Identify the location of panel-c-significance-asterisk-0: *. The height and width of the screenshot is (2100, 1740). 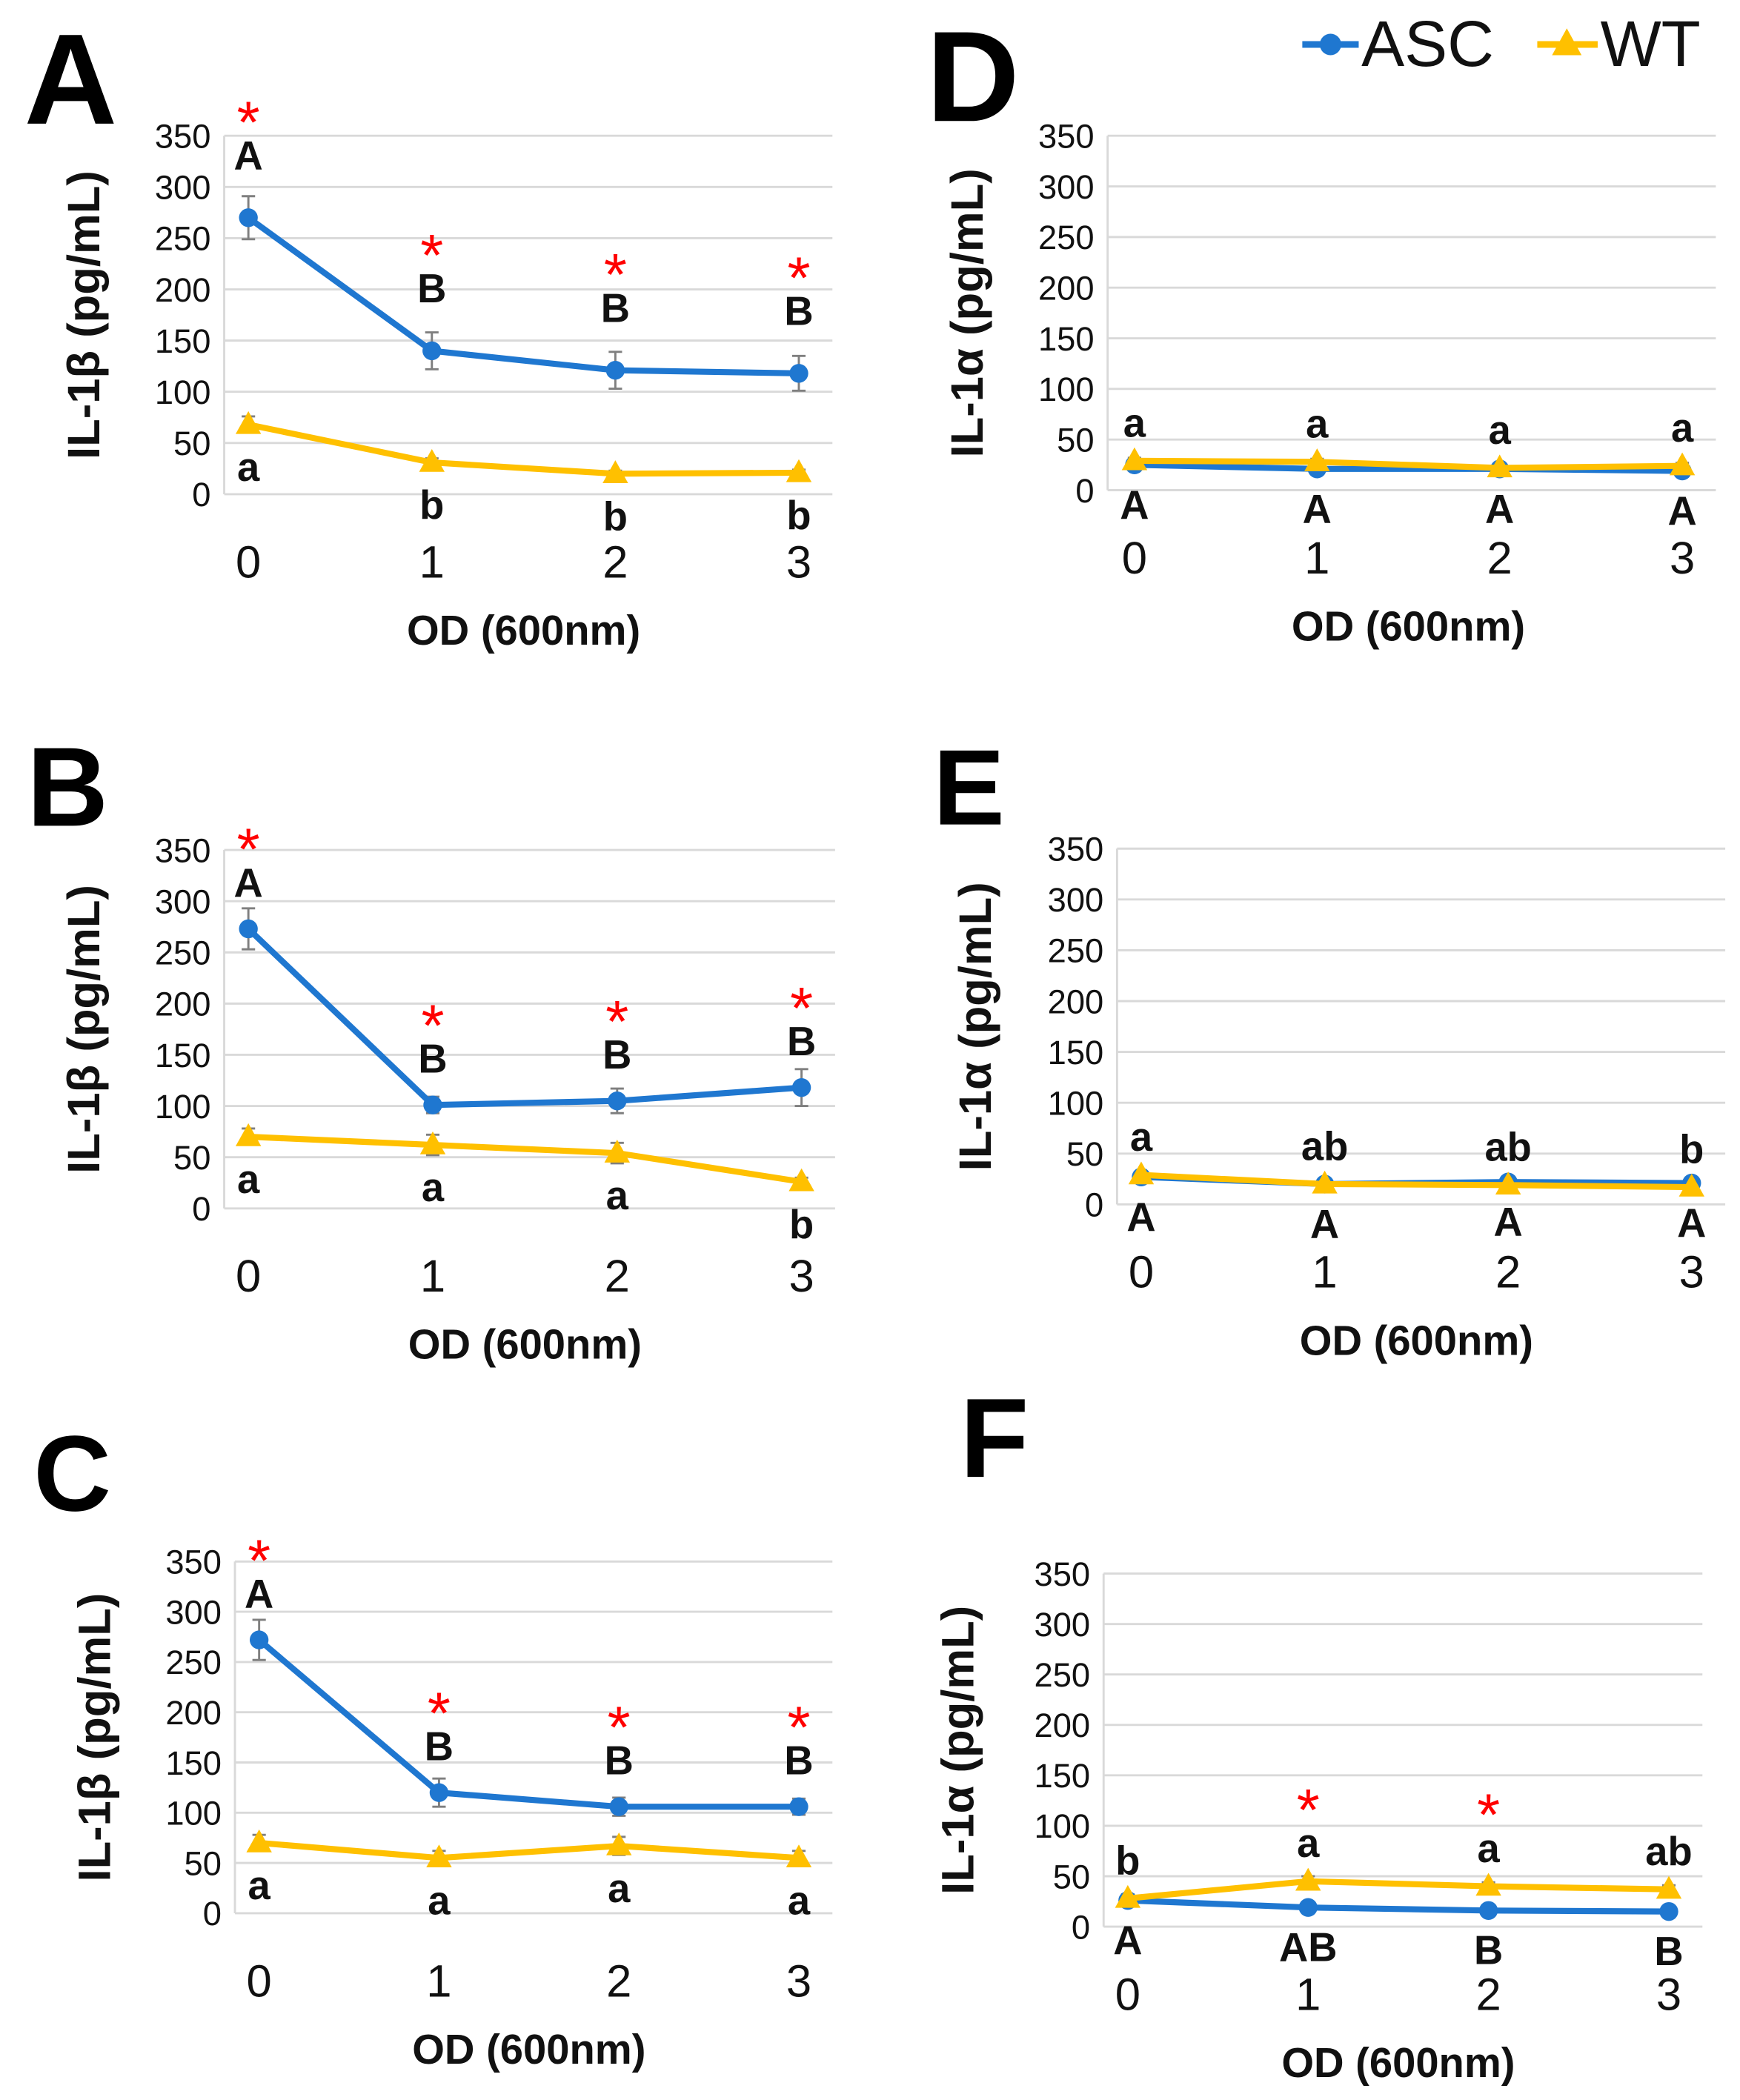
(259, 1560).